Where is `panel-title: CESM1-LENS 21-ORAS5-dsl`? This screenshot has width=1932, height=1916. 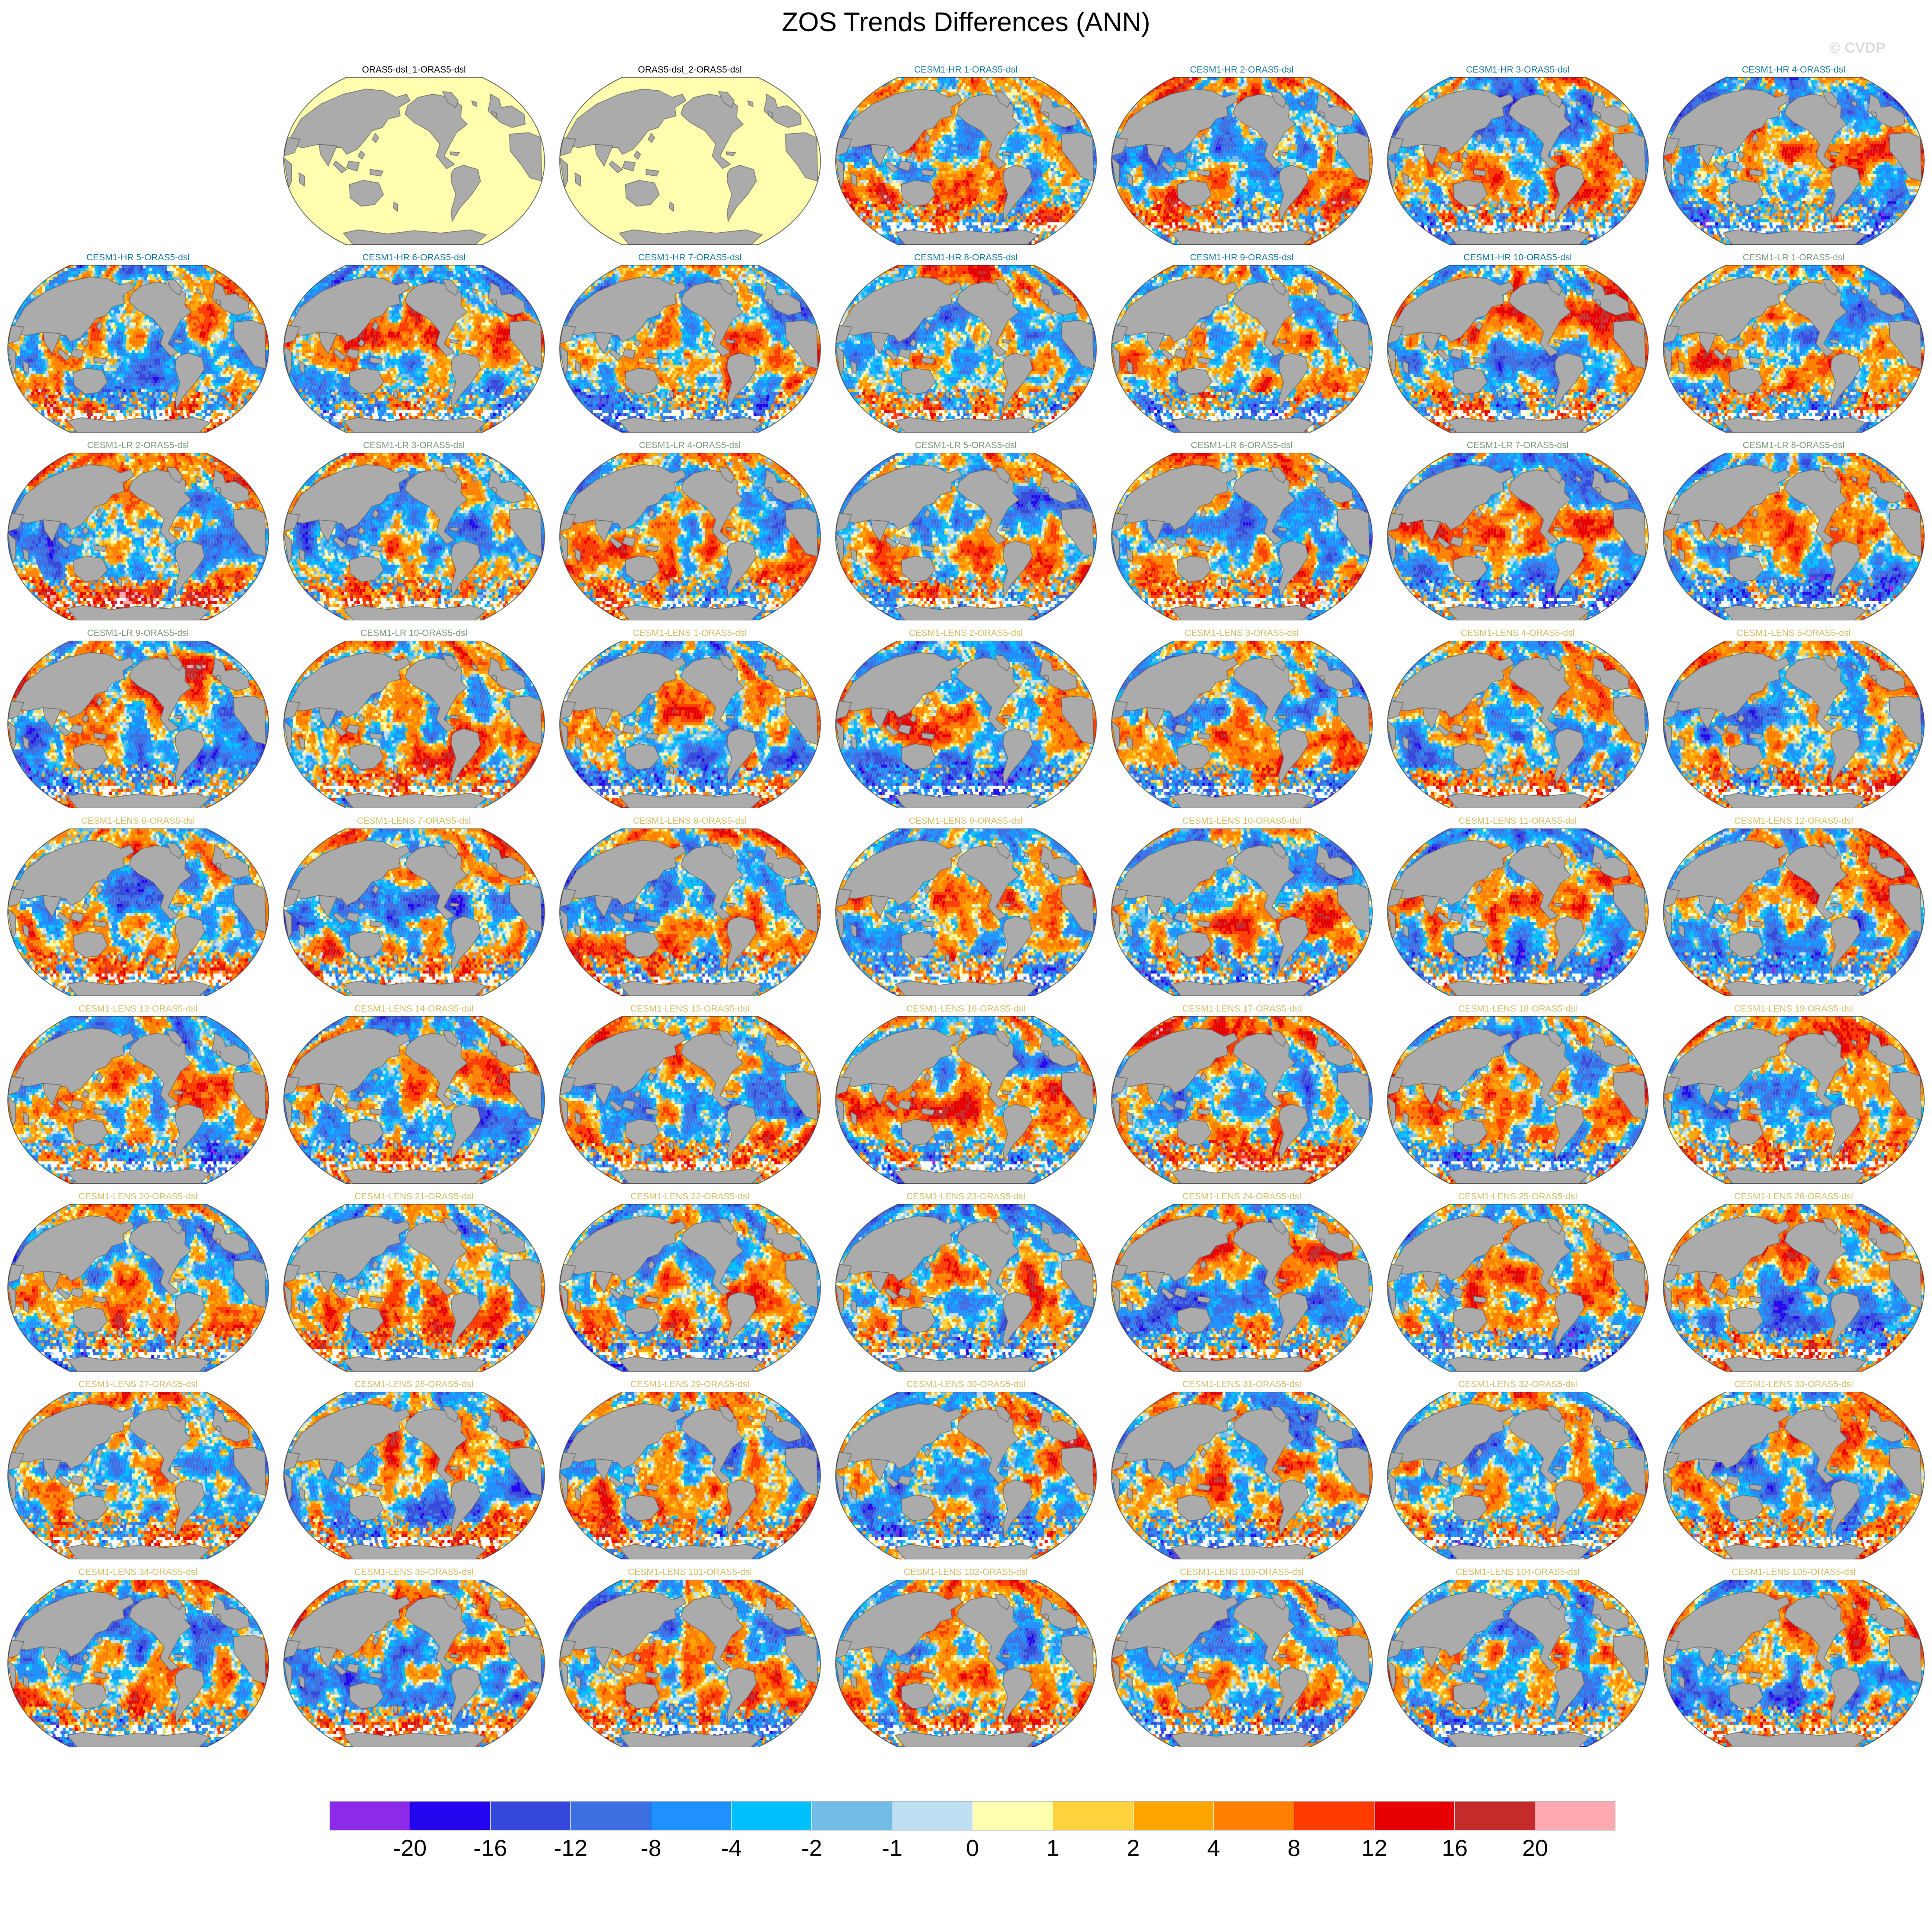
panel-title: CESM1-LENS 21-ORAS5-dsl is located at coordinates (414, 1196).